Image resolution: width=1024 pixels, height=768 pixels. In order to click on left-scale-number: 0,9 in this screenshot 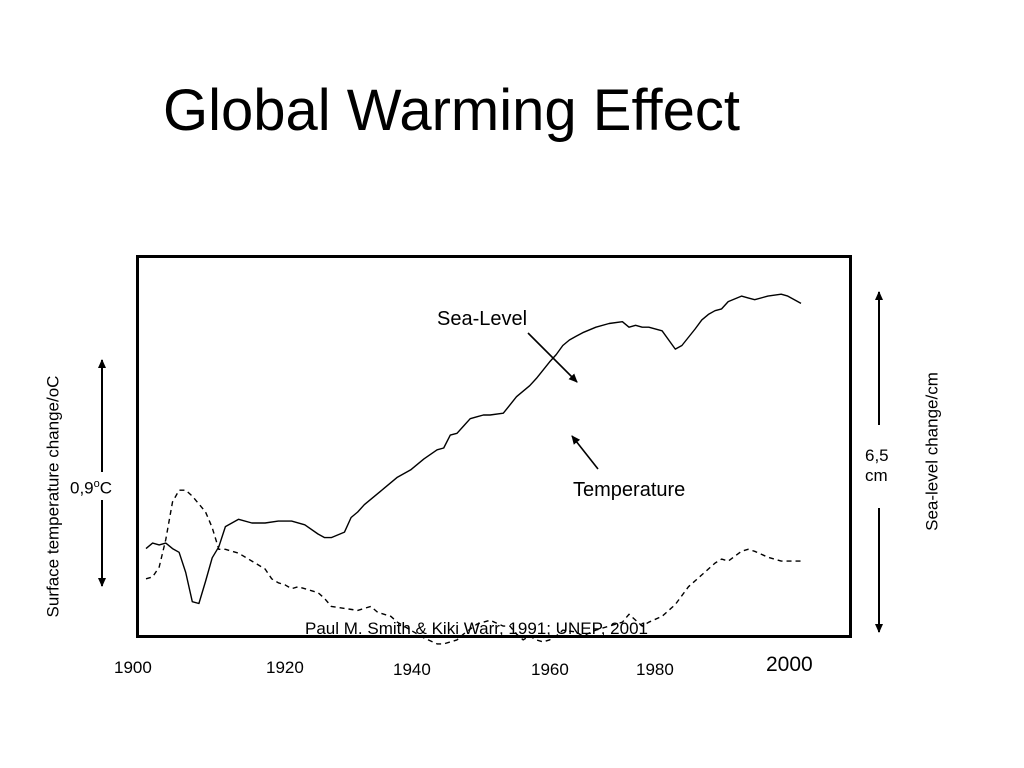, I will do `click(82, 488)`.